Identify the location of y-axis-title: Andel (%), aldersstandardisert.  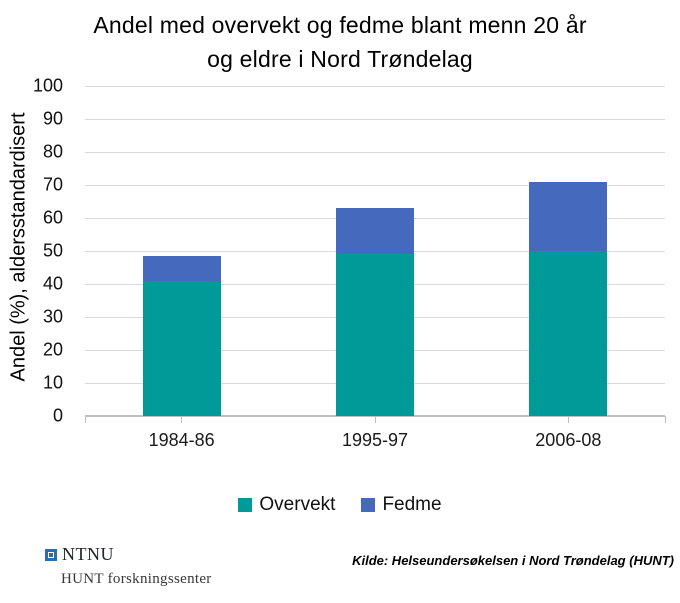
(18, 247).